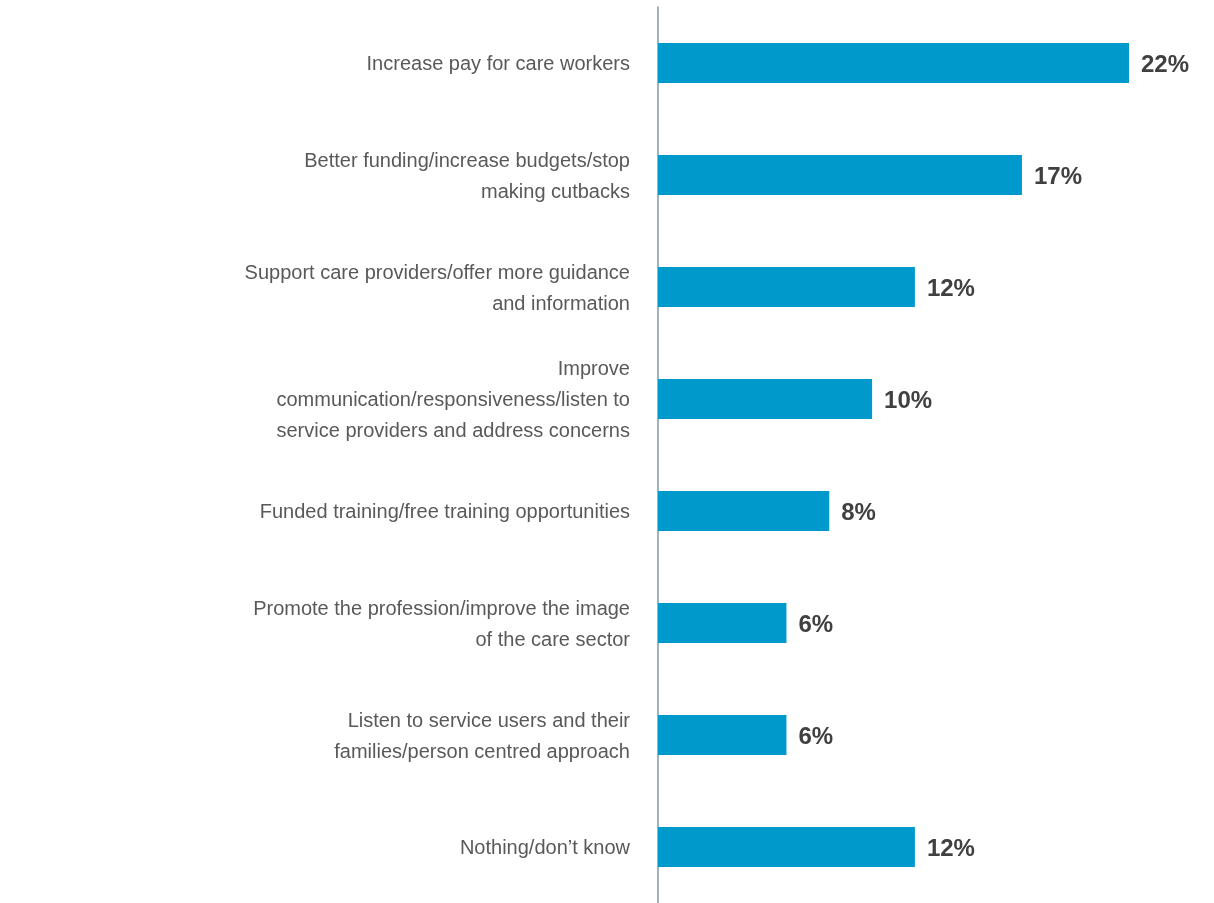  What do you see at coordinates (498, 63) in the screenshot?
I see `y-tick-label: Increase pay for care workers` at bounding box center [498, 63].